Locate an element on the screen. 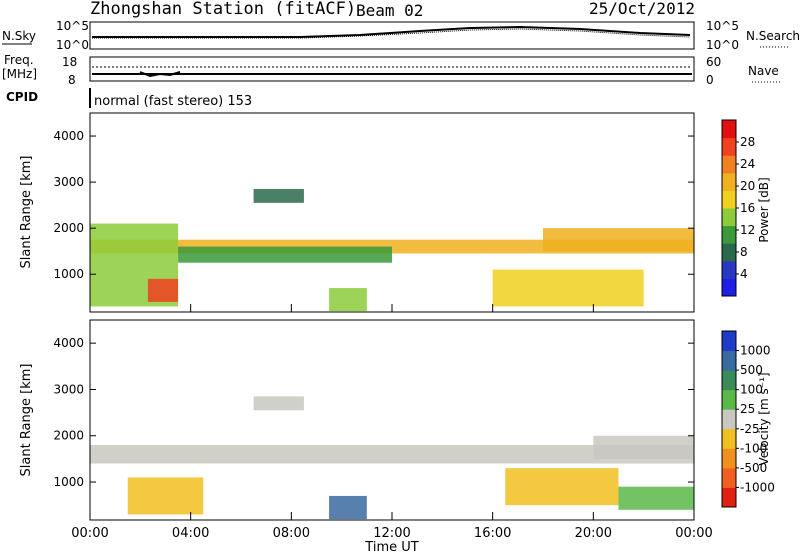 This screenshot has width=800, height=554. power-ytick-label: 4000 is located at coordinates (68, 136).